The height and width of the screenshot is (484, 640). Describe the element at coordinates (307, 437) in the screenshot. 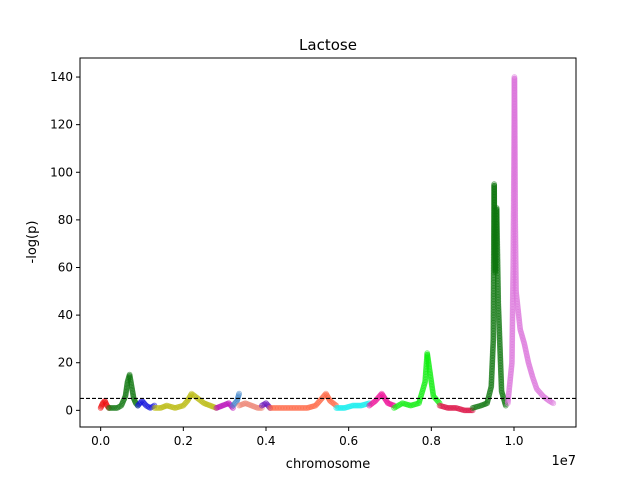

I see `x-axis-ticks: 0.0 0.2 0.4 0.6 0.8 1.0` at that location.